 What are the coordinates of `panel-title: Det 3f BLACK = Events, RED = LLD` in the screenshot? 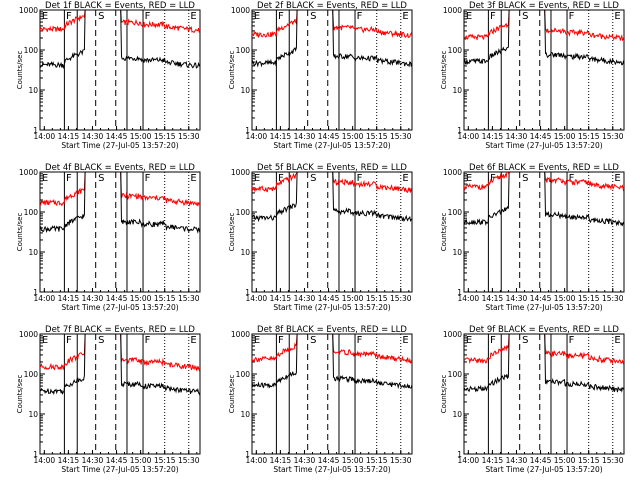 It's located at (544, 6).